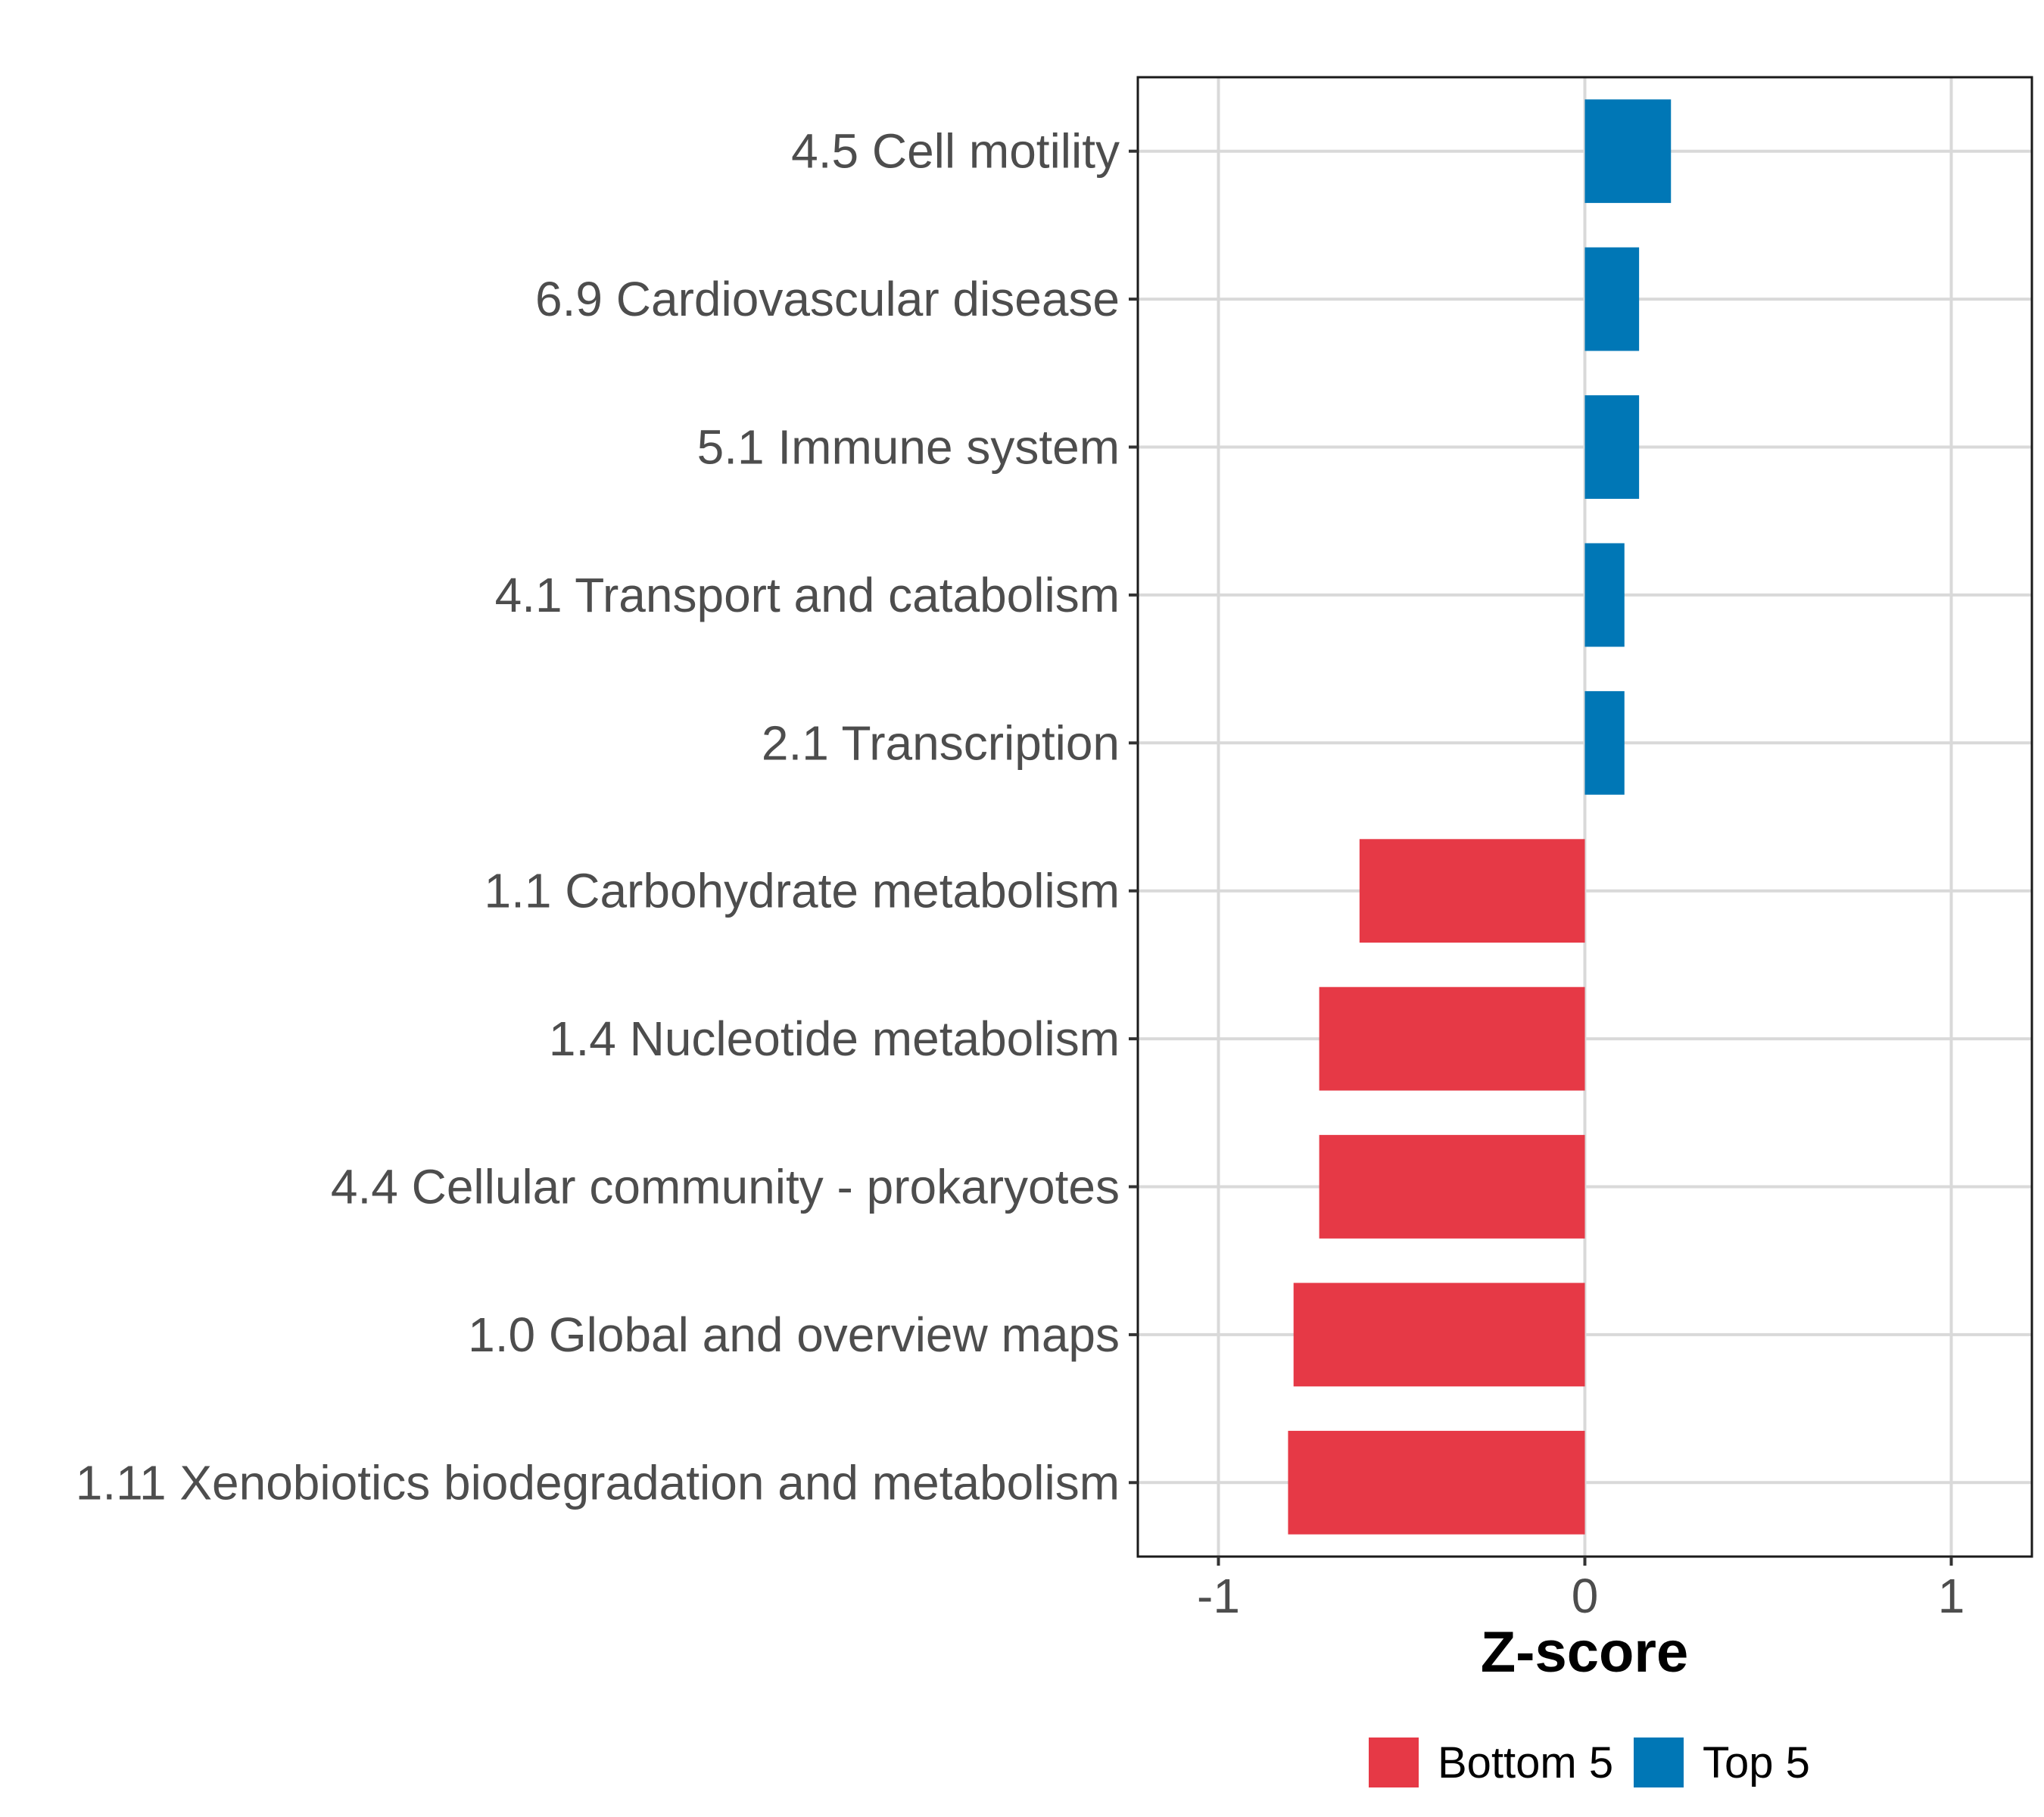 This screenshot has height=1817, width=2044. Describe the element at coordinates (955, 151) in the screenshot. I see `y-tick-label: 4.5 Cell motility` at that location.